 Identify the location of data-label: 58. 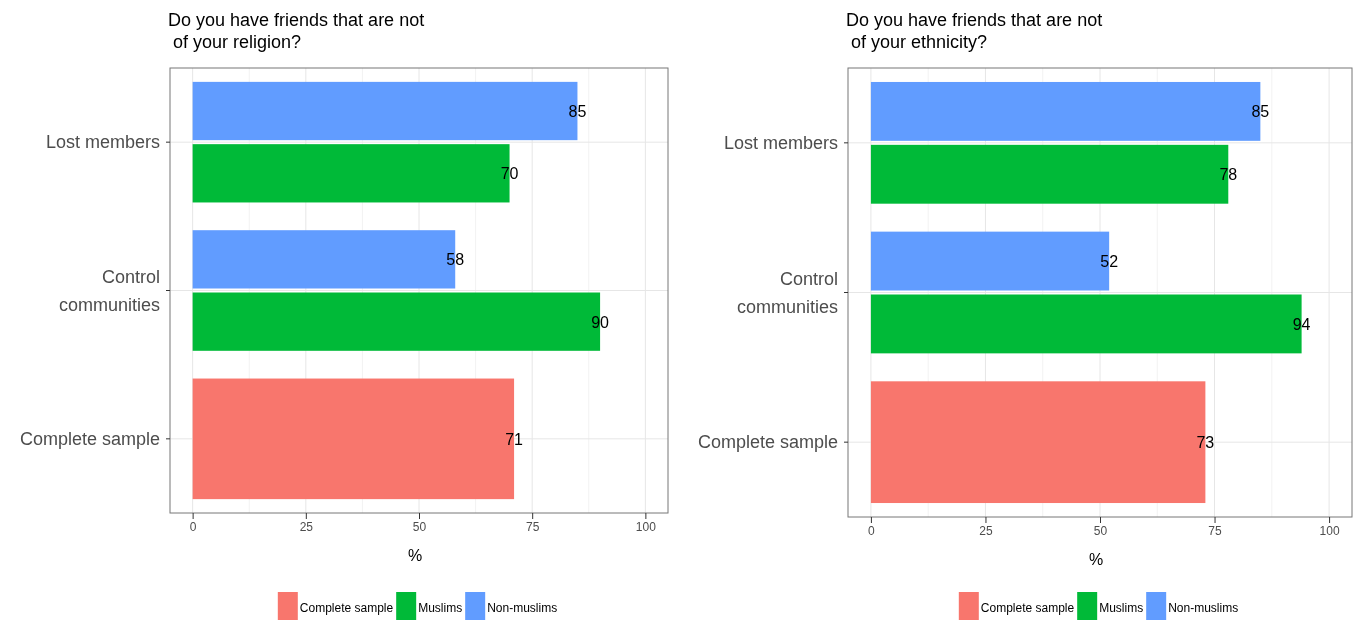
(455, 260).